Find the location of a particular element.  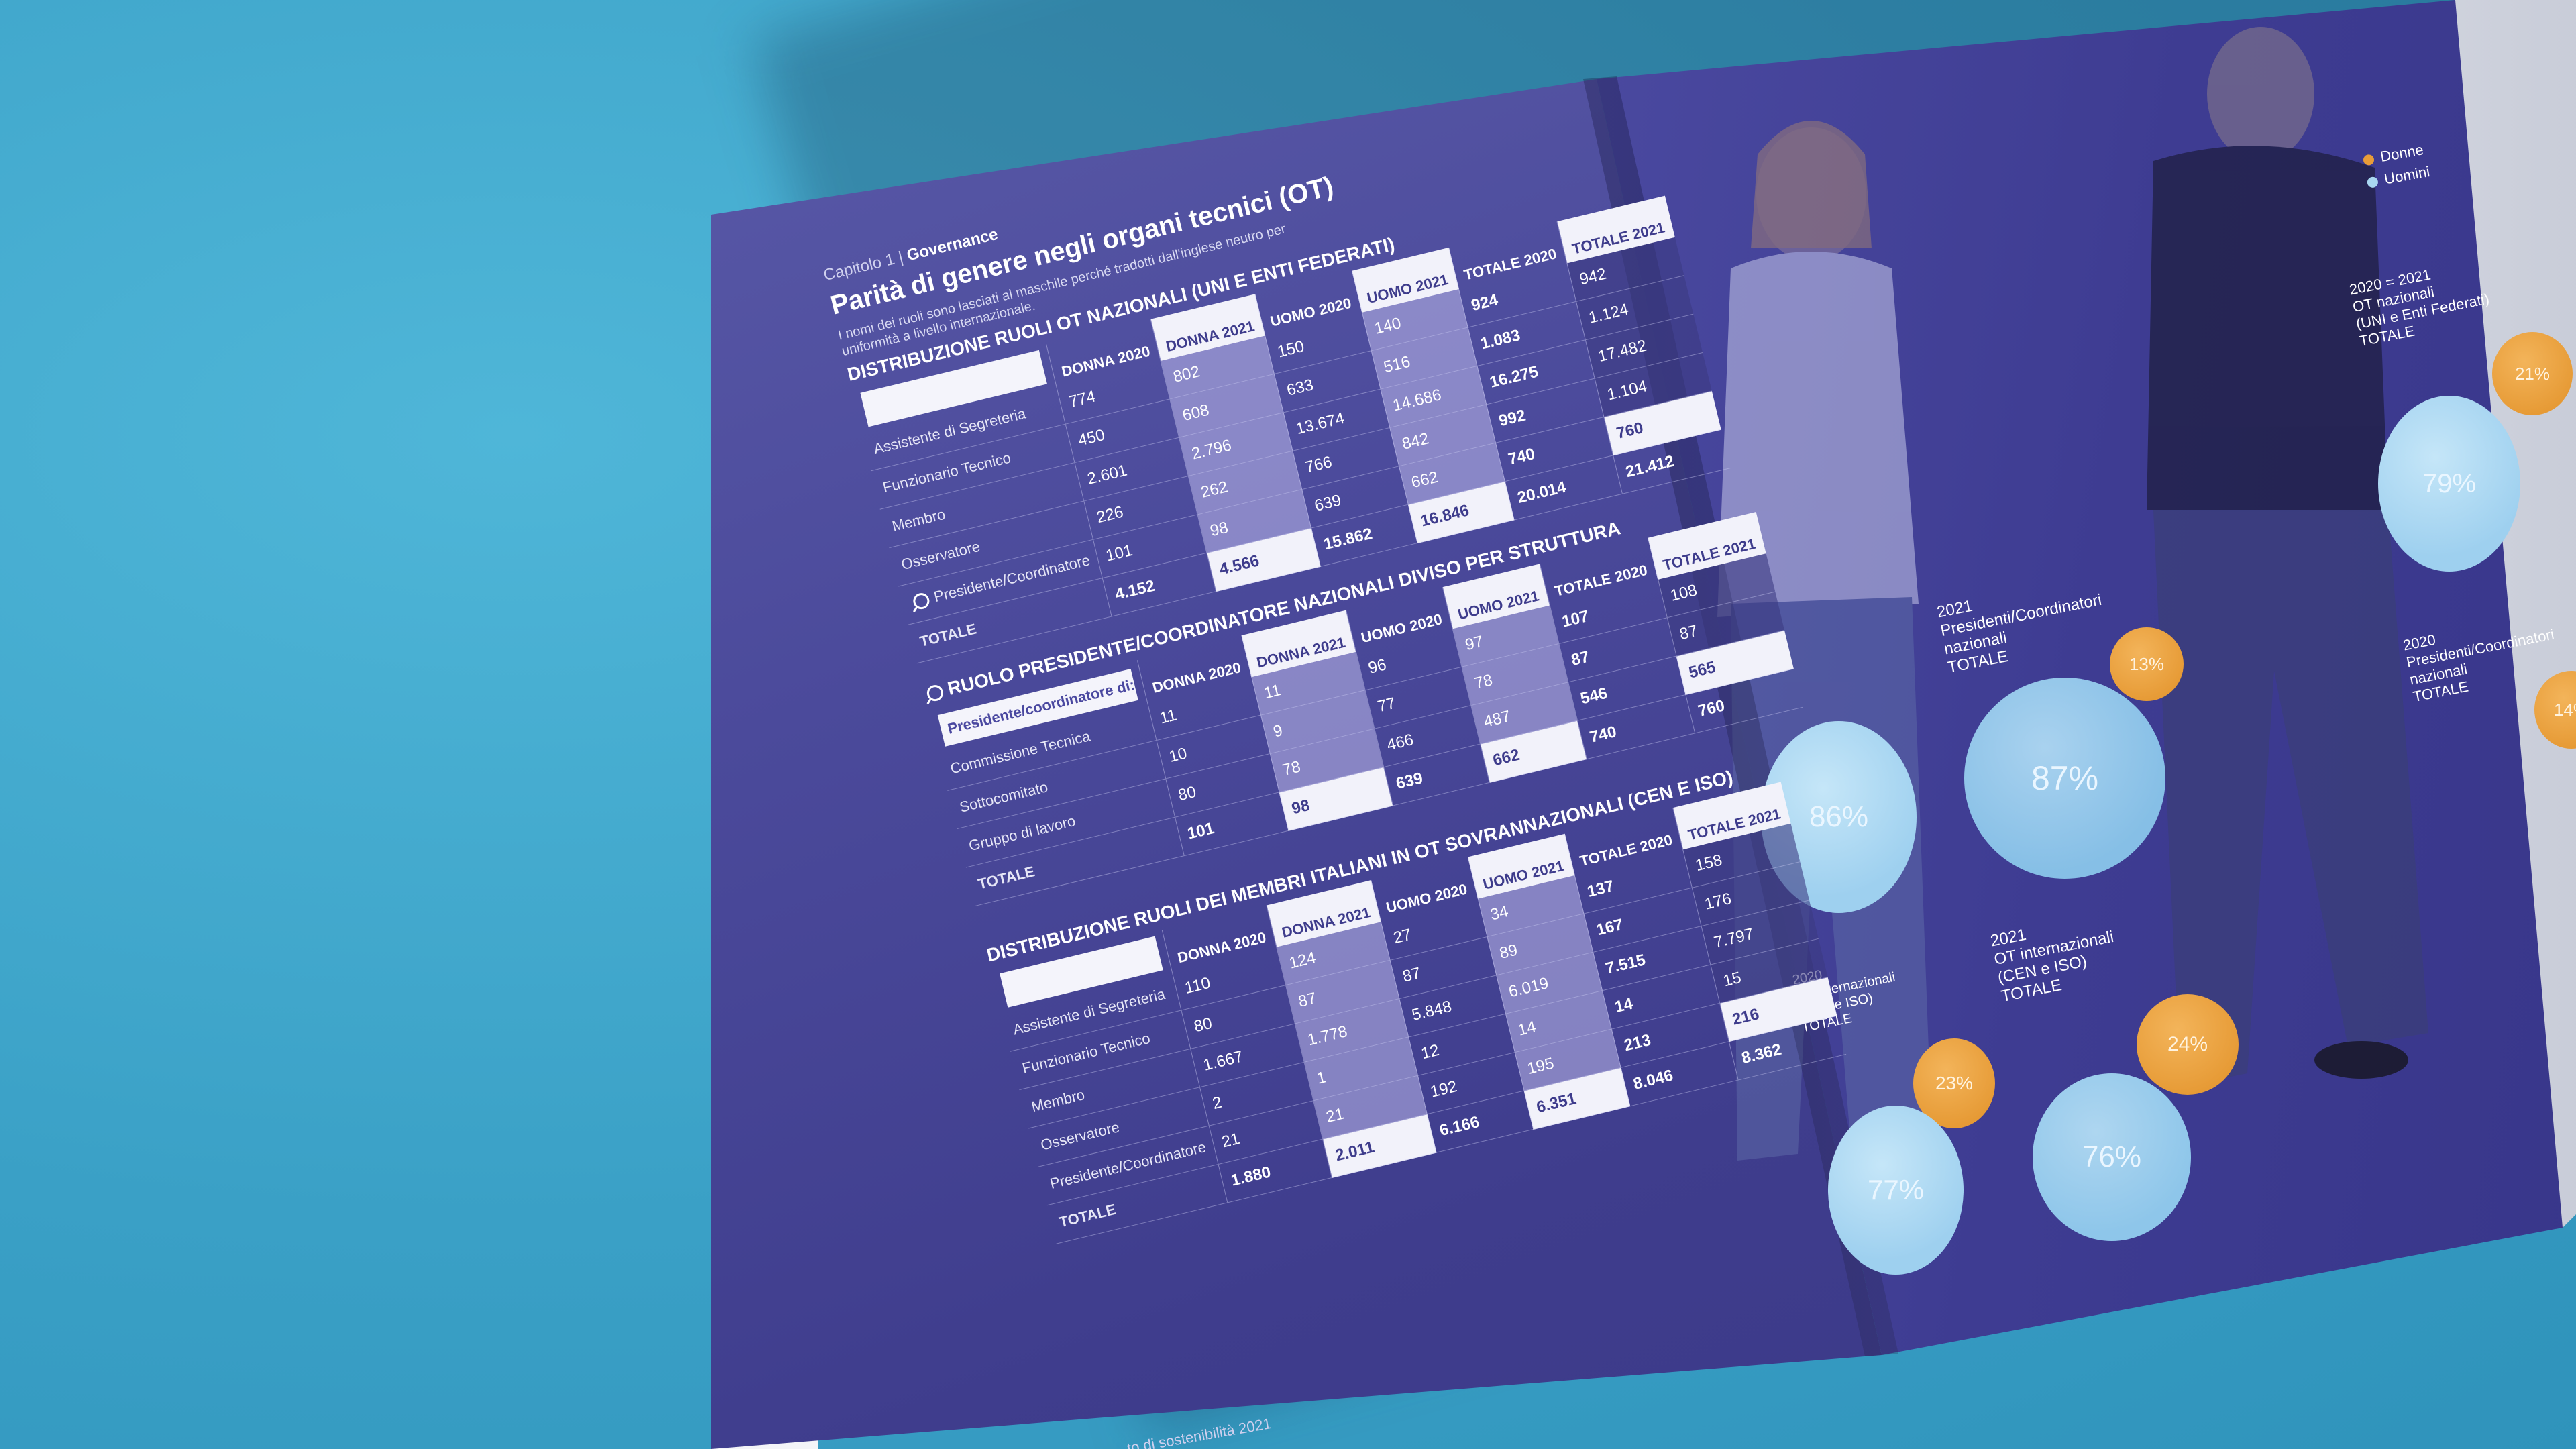

chart1-men-value: 79% is located at coordinates (2449, 483).